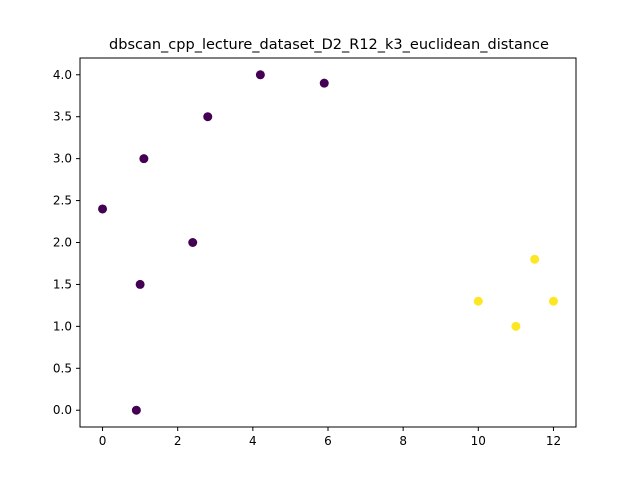 The height and width of the screenshot is (480, 640). What do you see at coordinates (62, 243) in the screenshot?
I see `y-tick-label: 2.0` at bounding box center [62, 243].